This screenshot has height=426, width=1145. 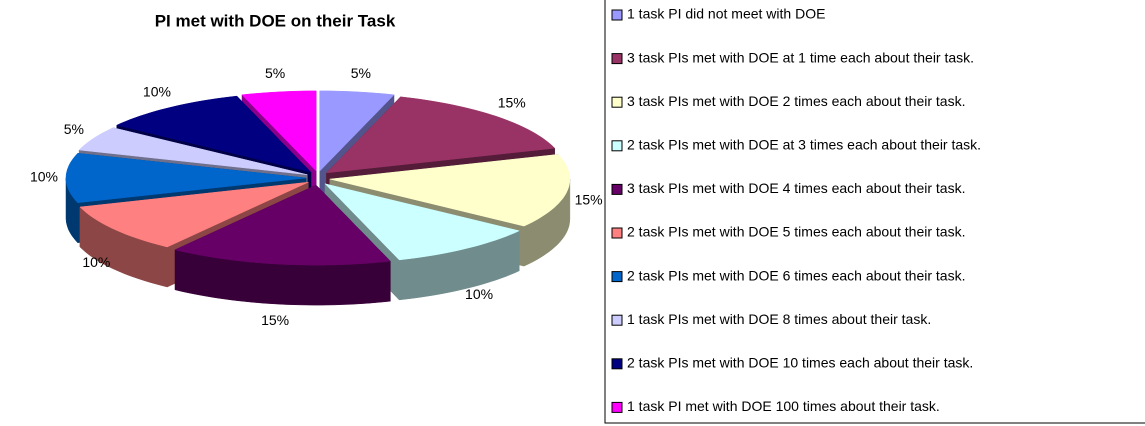 I want to click on chart-title: PI met with DOE on their Task, so click(x=275, y=20).